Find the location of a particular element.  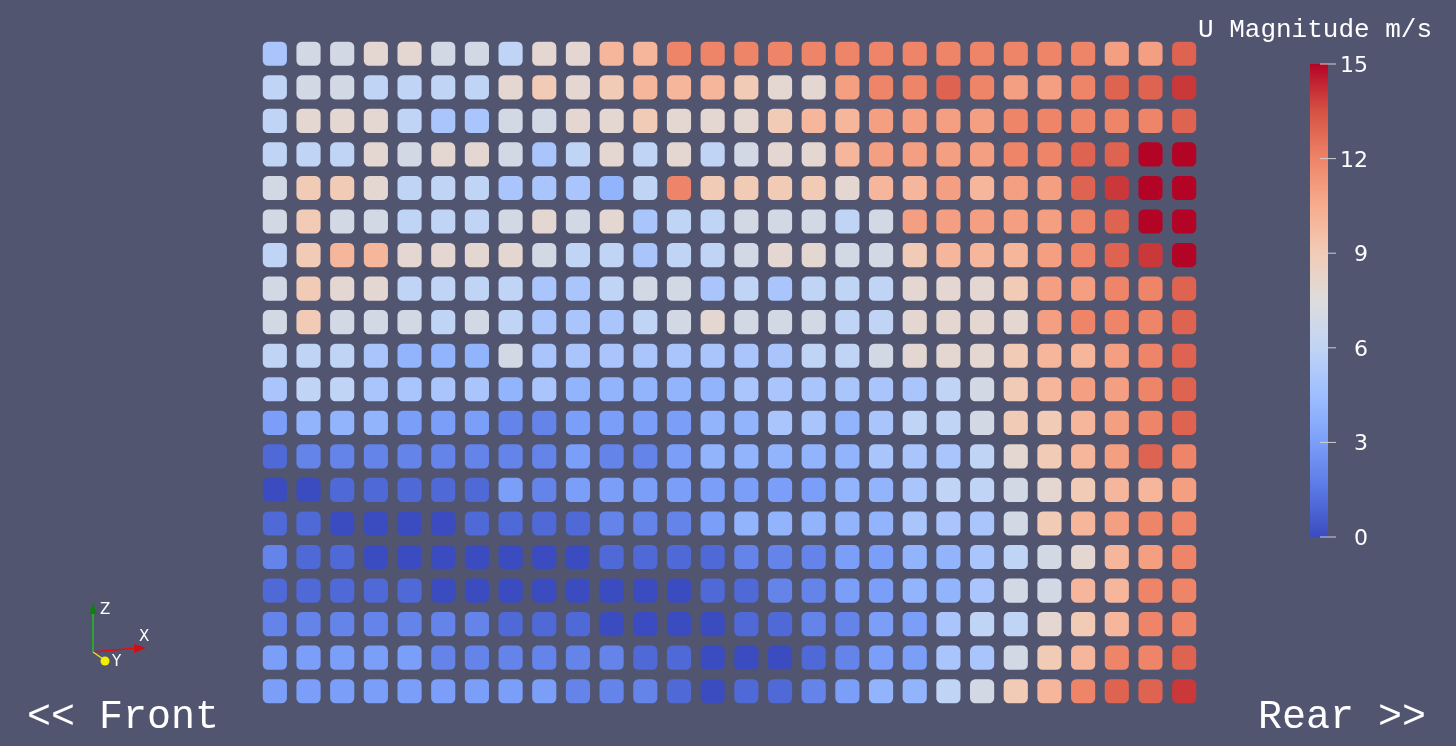

color-bar-label: 12 is located at coordinates (1354, 159).